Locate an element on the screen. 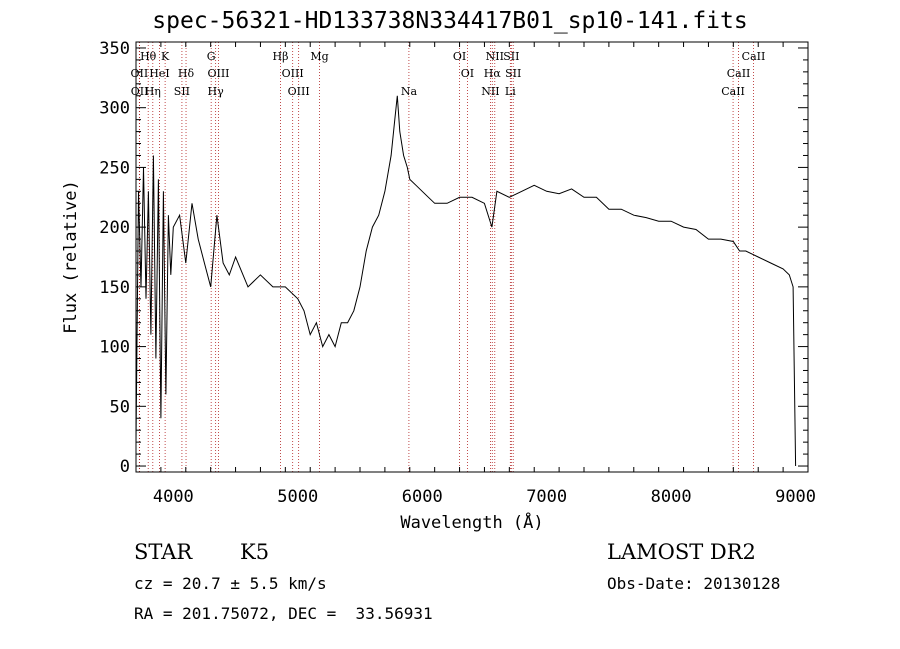 This screenshot has width=900, height=649. object-subclass: K5 is located at coordinates (255, 552).